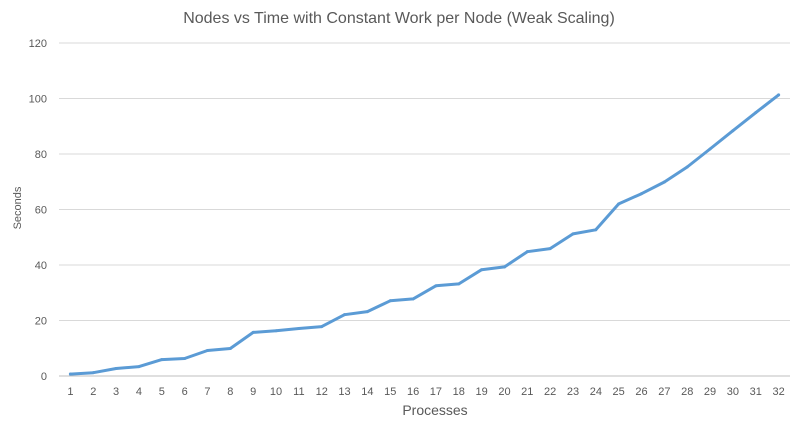  I want to click on x-tick-label: 19, so click(481, 392).